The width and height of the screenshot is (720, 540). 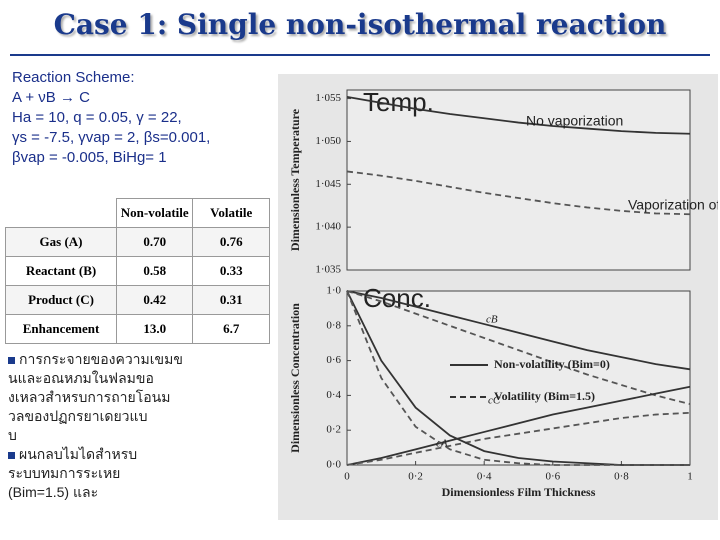 I want to click on table-cell: 0.42, so click(x=155, y=300).